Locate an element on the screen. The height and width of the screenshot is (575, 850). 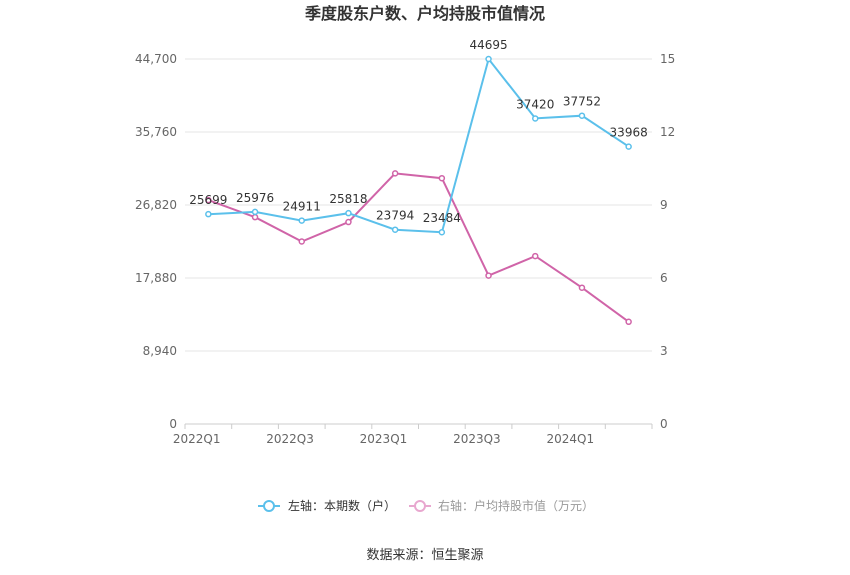
chart-title: 季度股东户数、户均持股市值情况 is located at coordinates (424, 13).